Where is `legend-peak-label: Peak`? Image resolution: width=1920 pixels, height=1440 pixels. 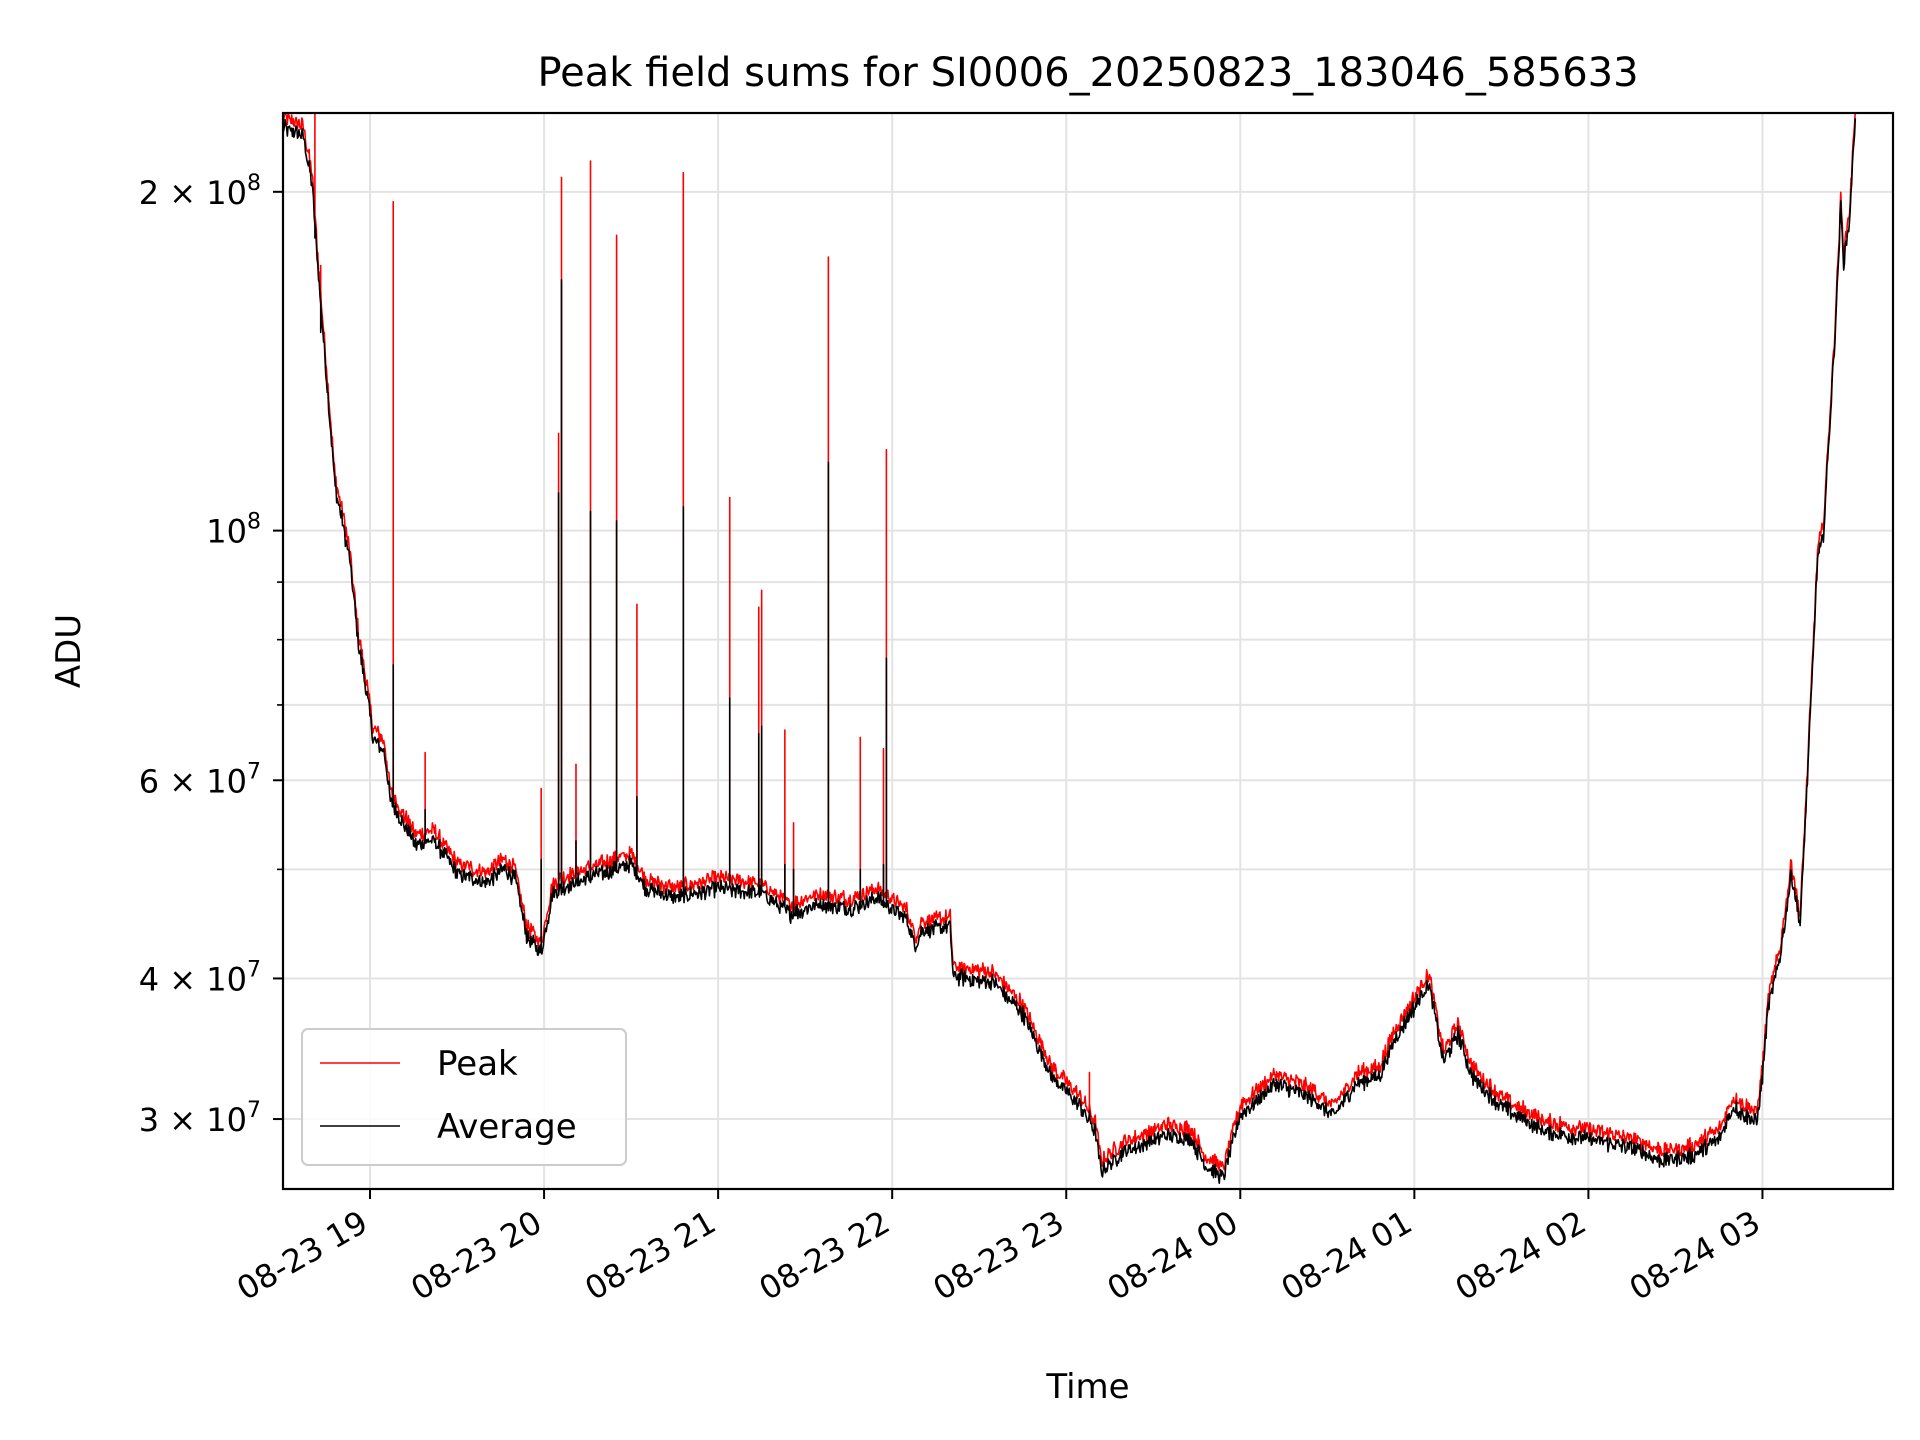 legend-peak-label: Peak is located at coordinates (477, 1064).